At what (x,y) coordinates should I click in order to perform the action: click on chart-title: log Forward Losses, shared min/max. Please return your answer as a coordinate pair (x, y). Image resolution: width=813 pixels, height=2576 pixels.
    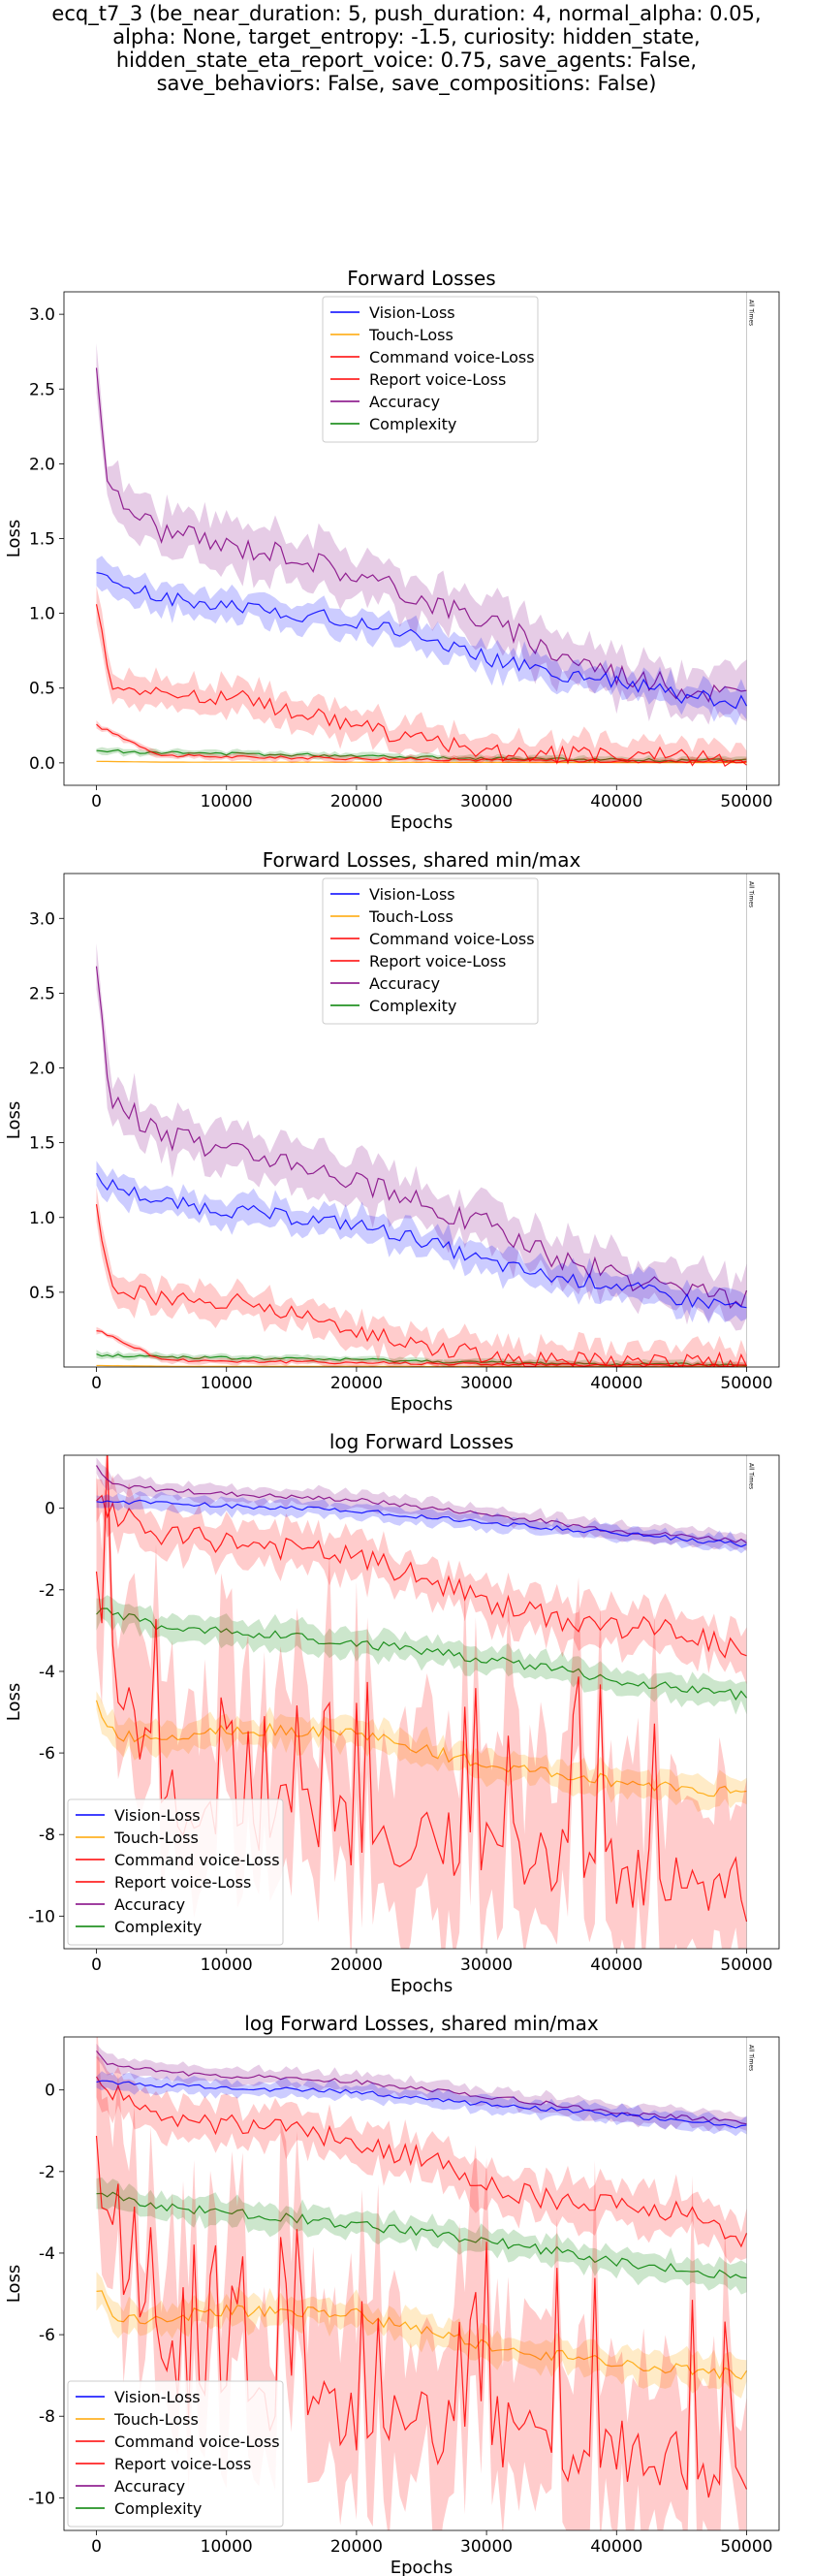
    Looking at the image, I should click on (421, 2024).